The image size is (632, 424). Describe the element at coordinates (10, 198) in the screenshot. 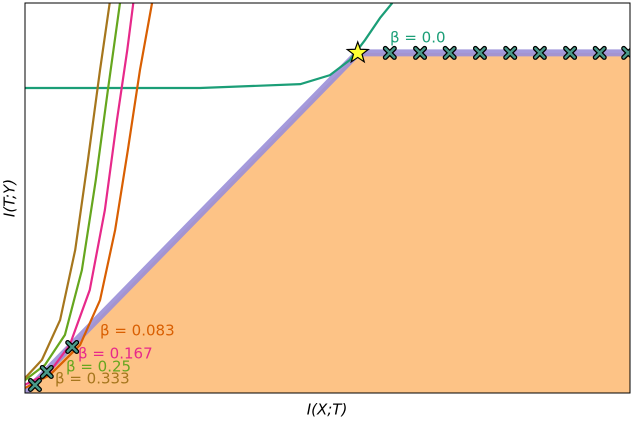

I see `y-axis-label: I(T;Y)` at that location.